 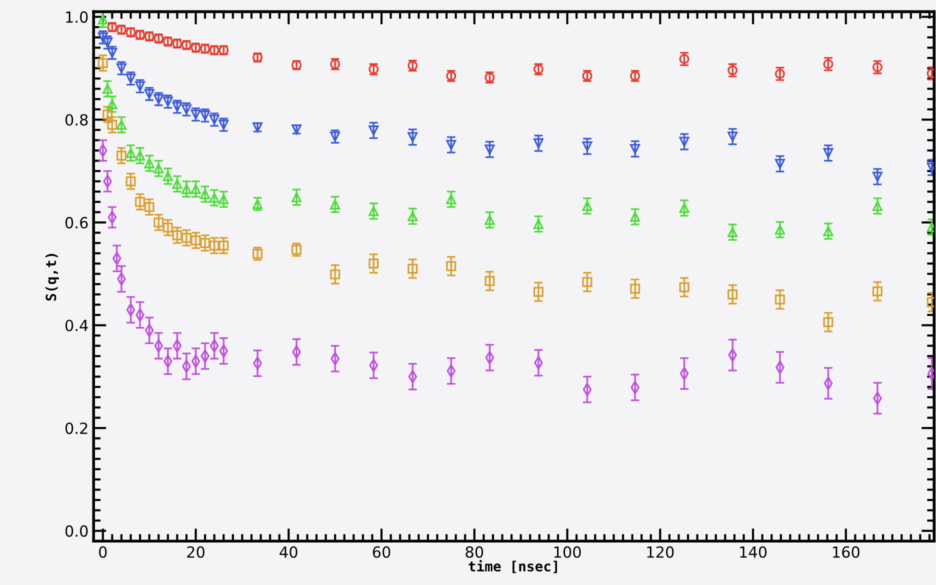 I want to click on x-tick-label: 60, so click(x=381, y=552).